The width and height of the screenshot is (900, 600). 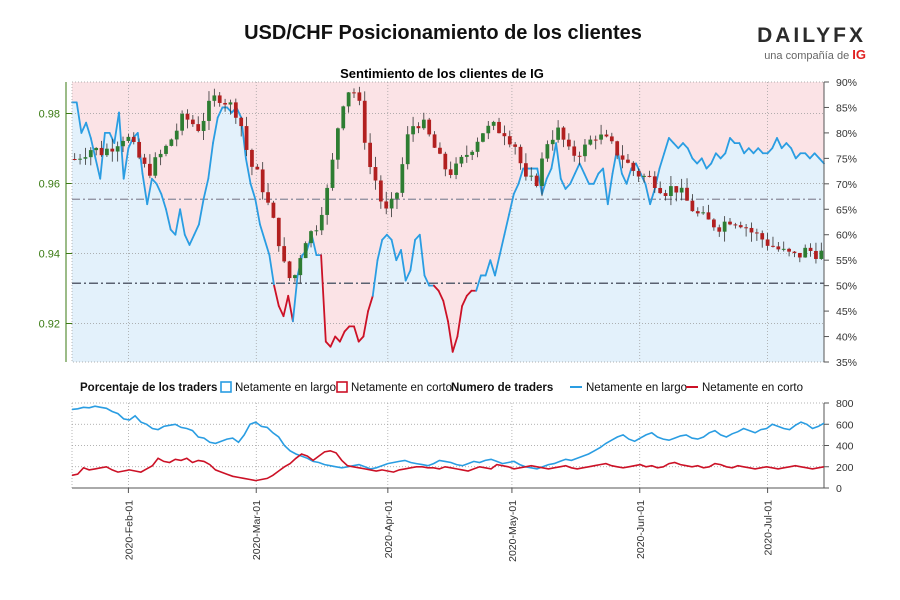 I want to click on legend-pct-long: Netamente en largo, so click(x=285, y=388).